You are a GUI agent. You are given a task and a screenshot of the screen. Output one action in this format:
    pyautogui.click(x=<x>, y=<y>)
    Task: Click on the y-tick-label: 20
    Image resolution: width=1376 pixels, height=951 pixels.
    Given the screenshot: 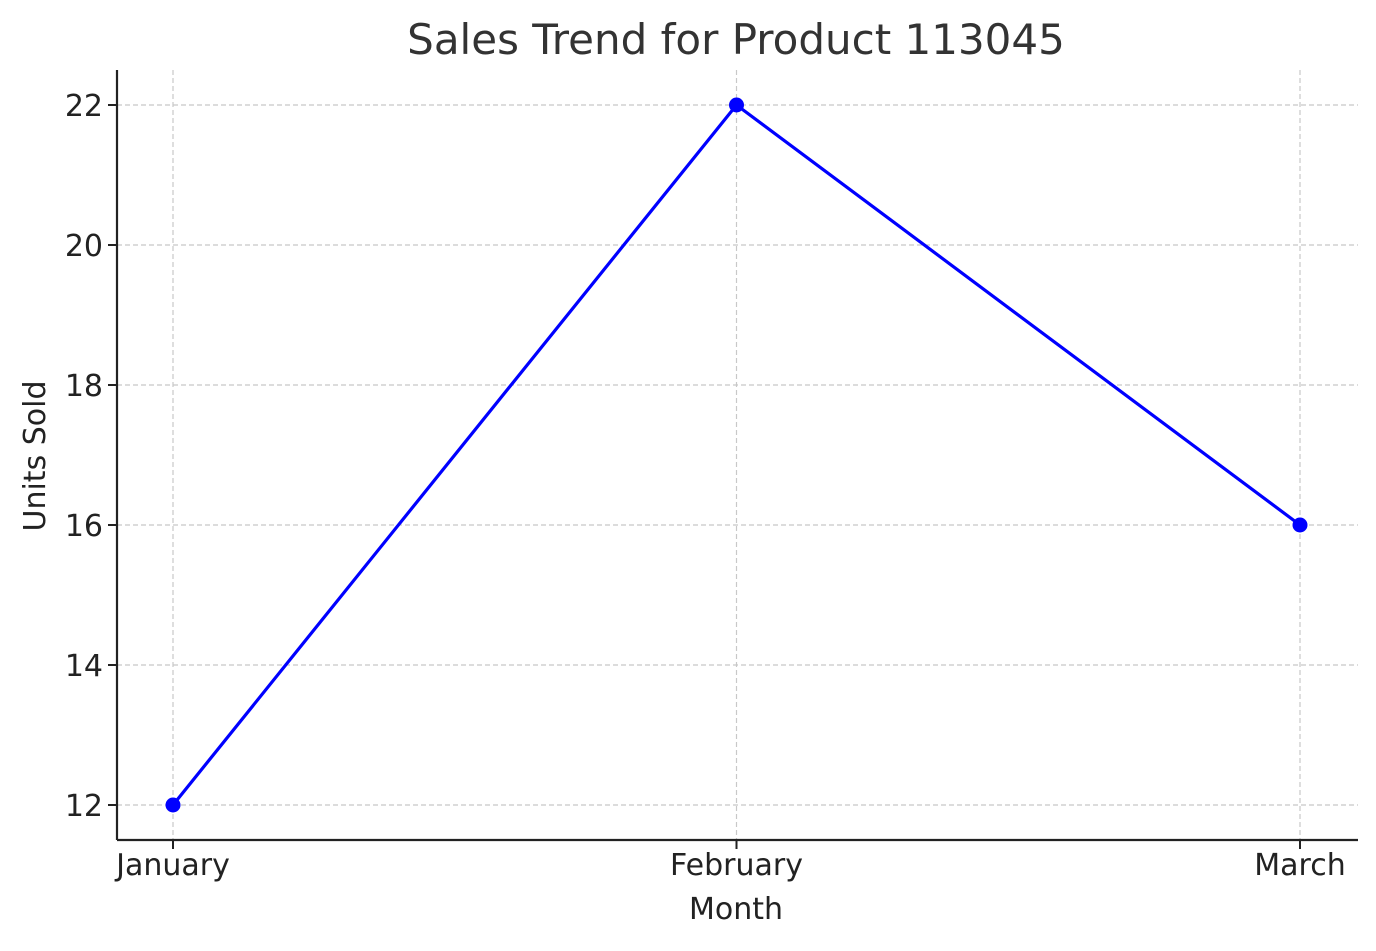 What is the action you would take?
    pyautogui.click(x=84, y=246)
    